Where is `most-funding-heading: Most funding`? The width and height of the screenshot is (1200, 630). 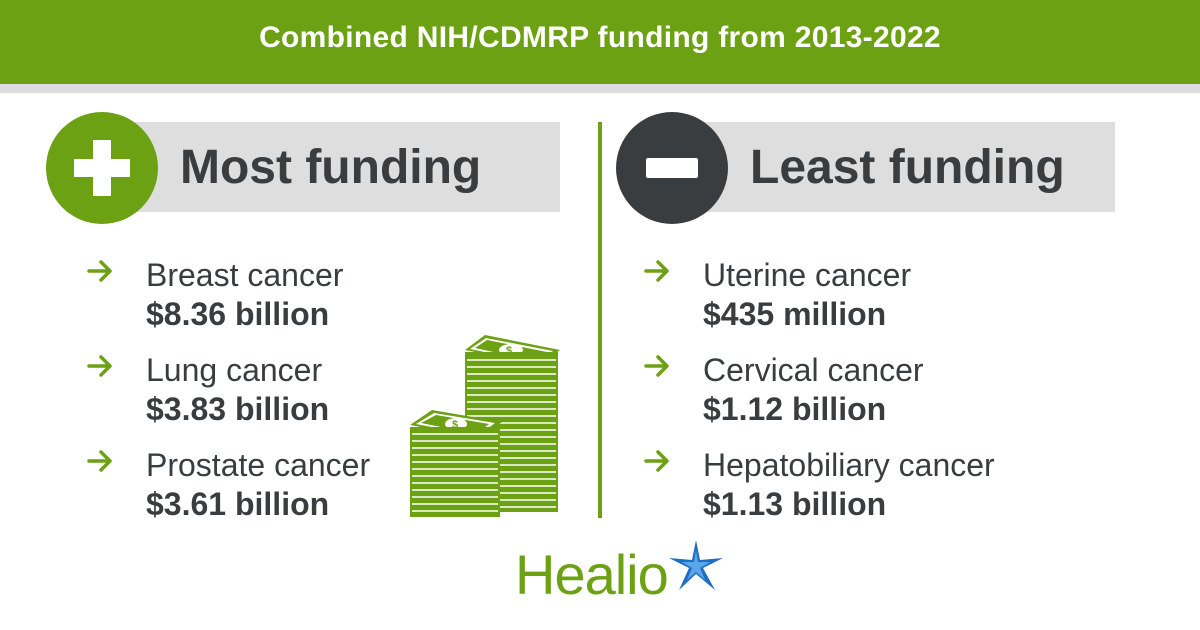
most-funding-heading: Most funding is located at coordinates (331, 167).